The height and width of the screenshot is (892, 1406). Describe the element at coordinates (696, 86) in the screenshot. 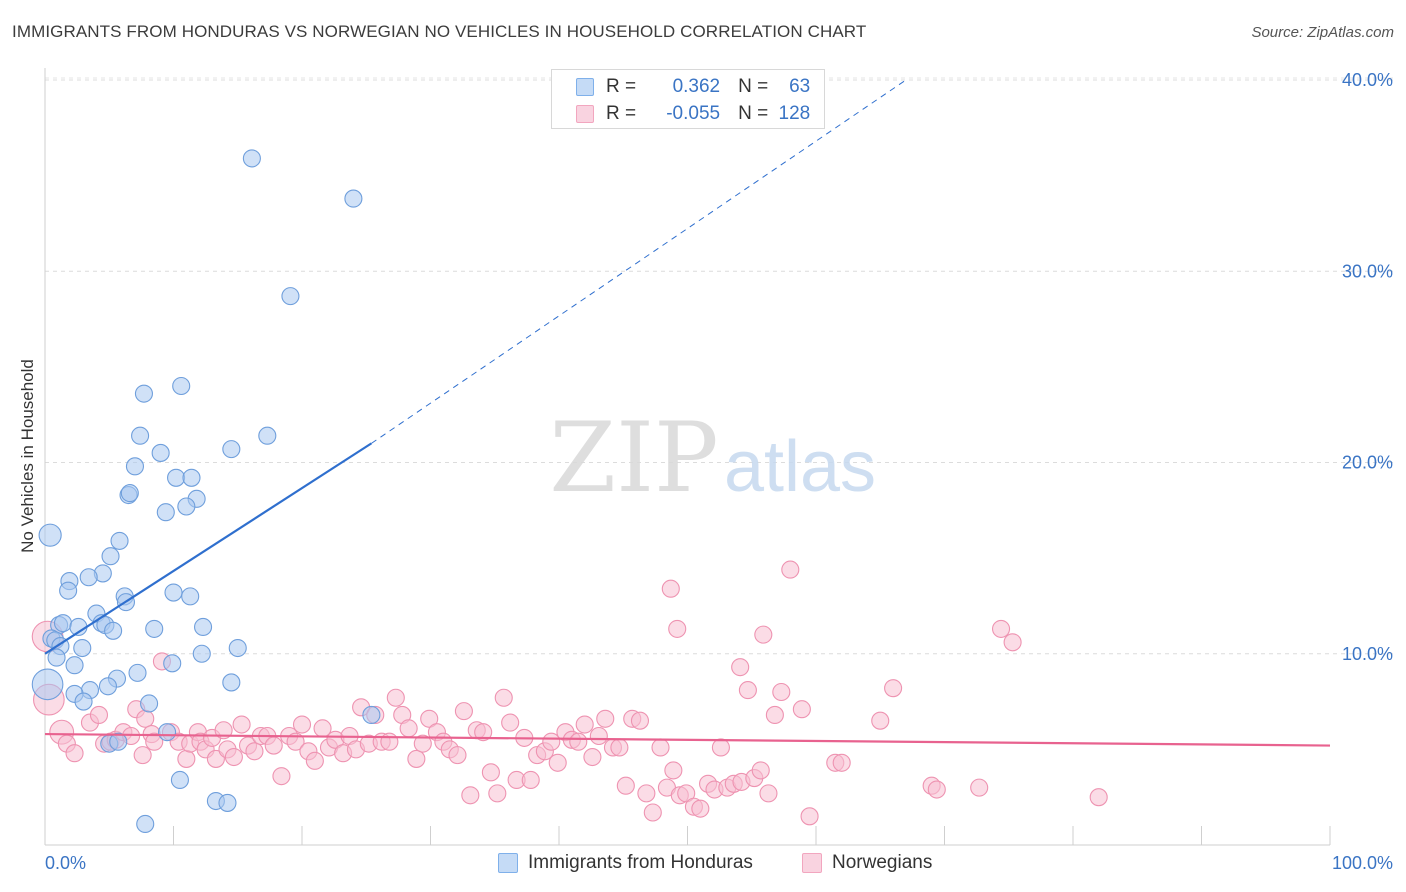

I see `r-value: 0.362` at that location.